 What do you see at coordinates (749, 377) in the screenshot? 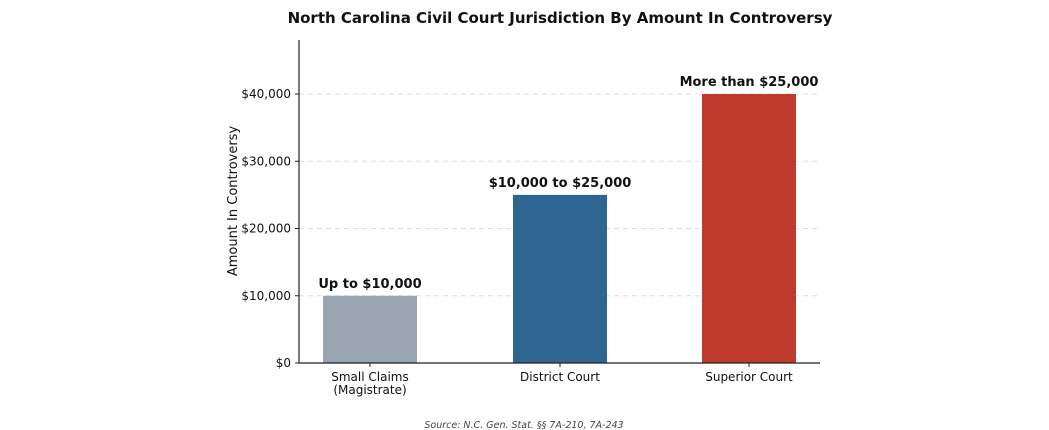
I see `x-tick-label: Superior Court` at bounding box center [749, 377].